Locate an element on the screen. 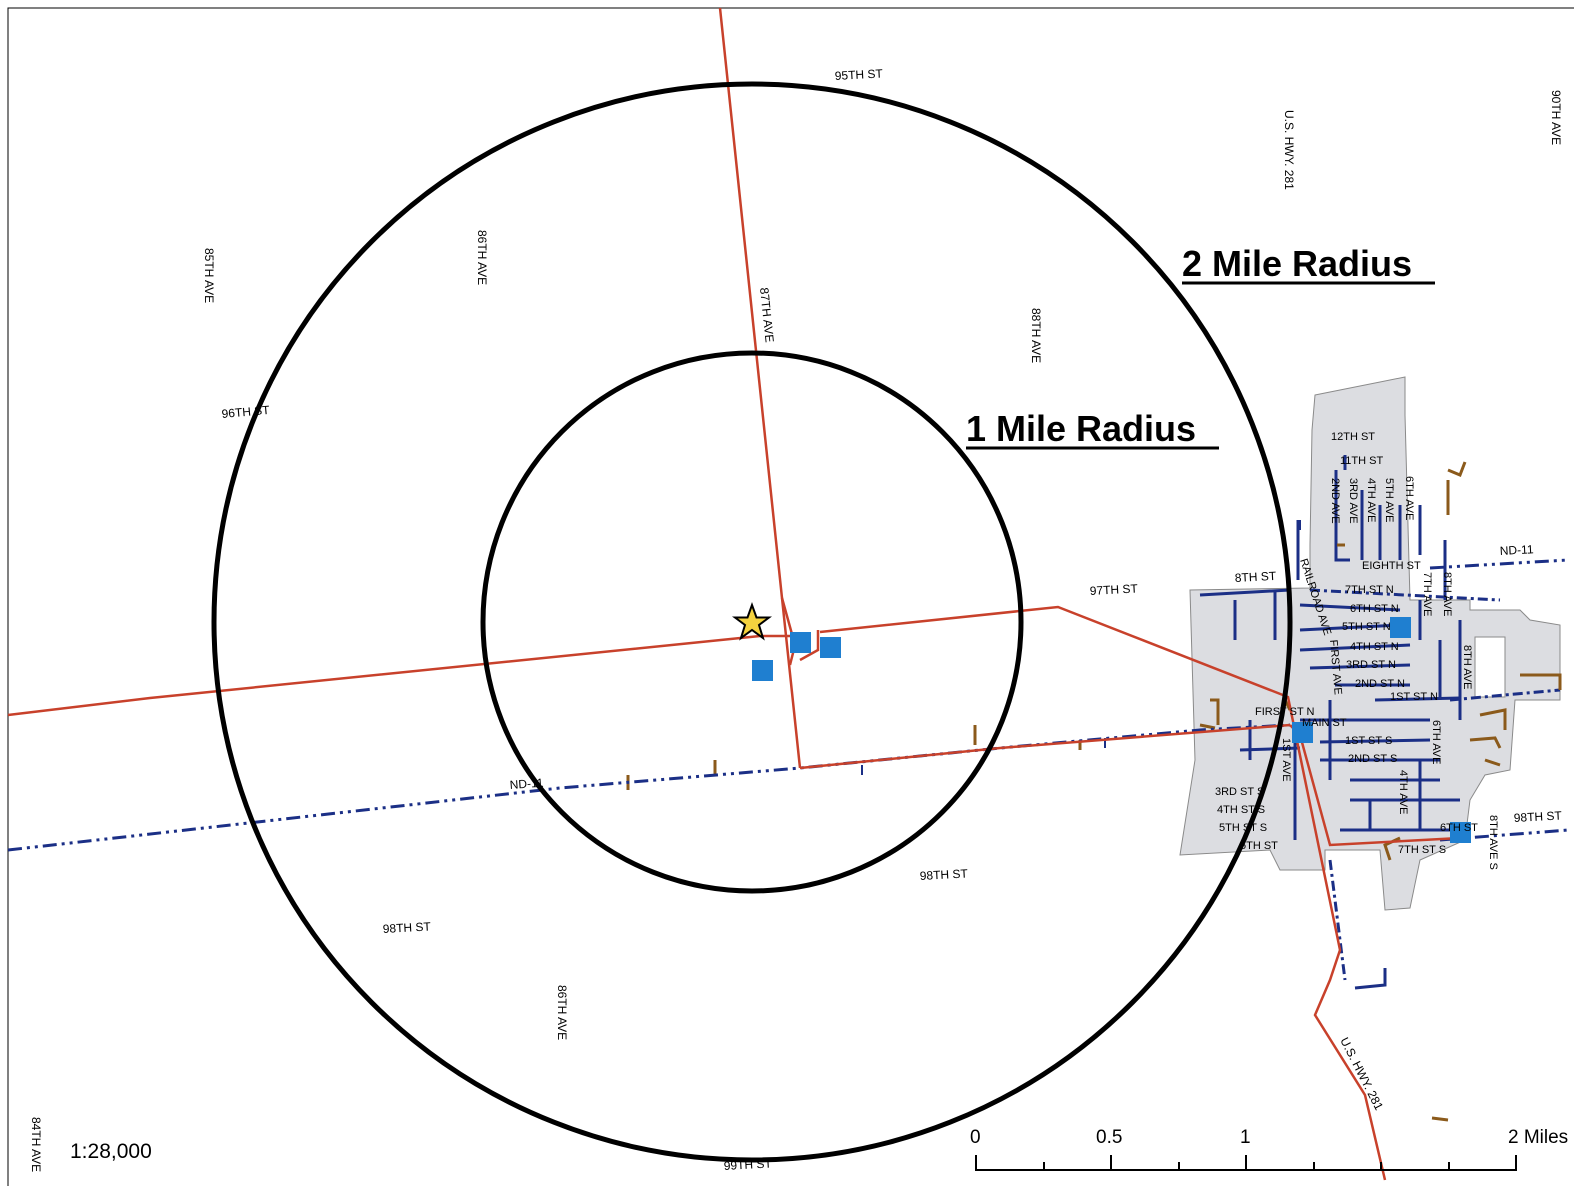 This screenshot has height=1186, width=1574. town-street-label: 1ST ST N is located at coordinates (1414, 697).